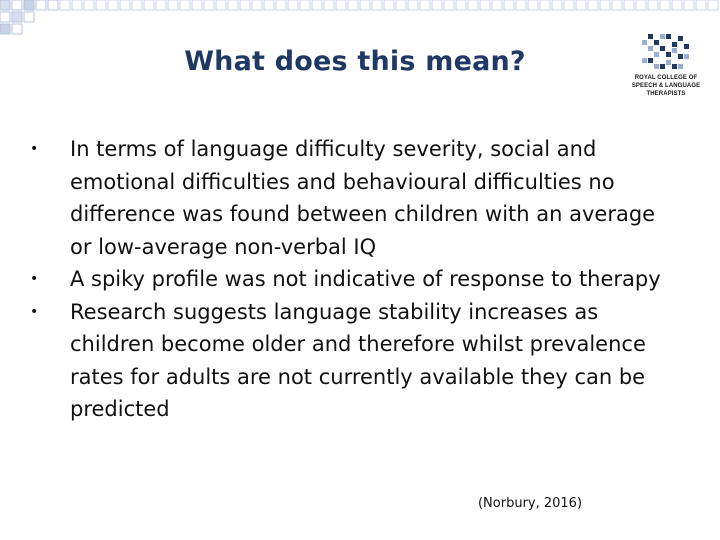 This screenshot has height=540, width=720. I want to click on citation: (Norbury, 2016), so click(530, 503).